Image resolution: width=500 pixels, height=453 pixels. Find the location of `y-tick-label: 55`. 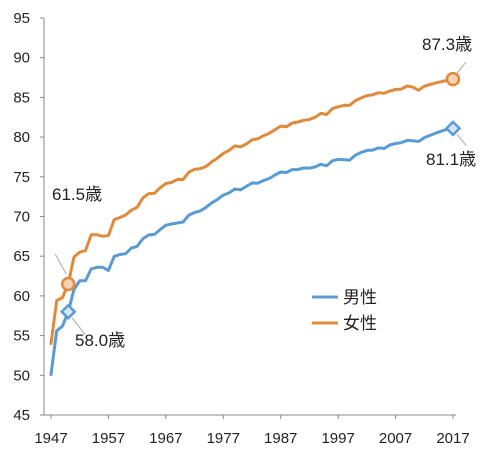

y-tick-label: 55 is located at coordinates (21, 336).